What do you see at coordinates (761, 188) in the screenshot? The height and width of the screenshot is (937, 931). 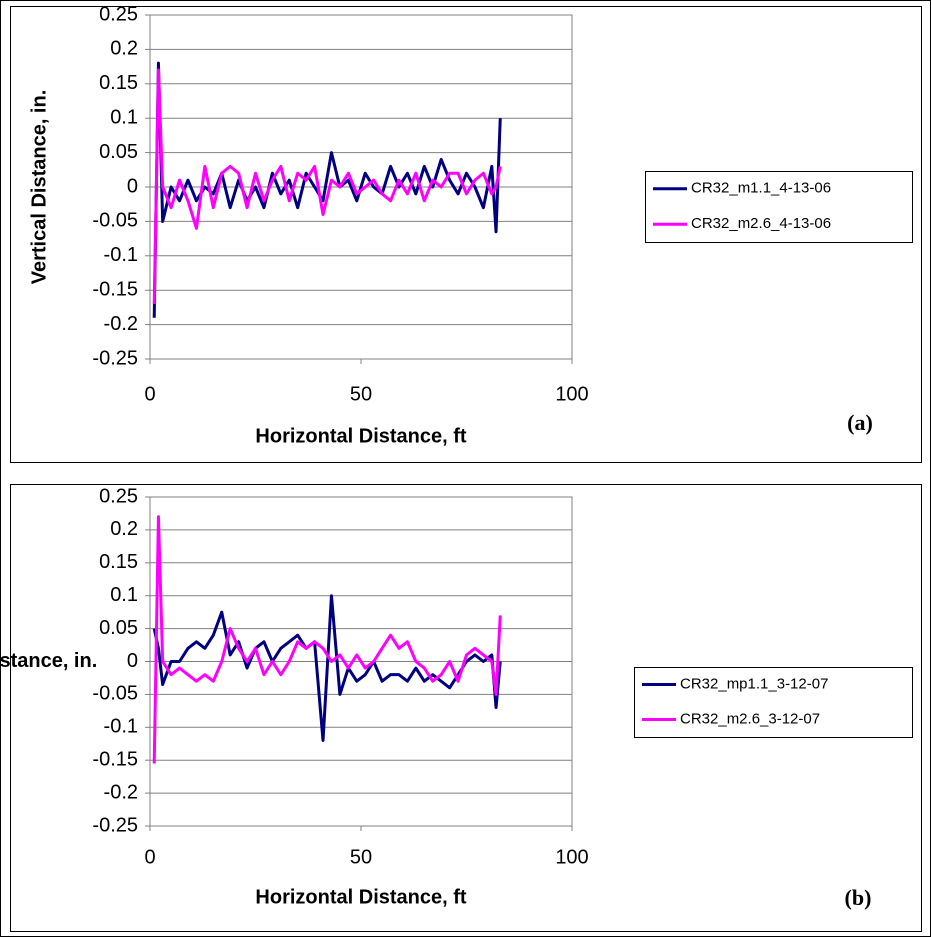 I see `legend-label: CR32_m1.1_4-13-06` at bounding box center [761, 188].